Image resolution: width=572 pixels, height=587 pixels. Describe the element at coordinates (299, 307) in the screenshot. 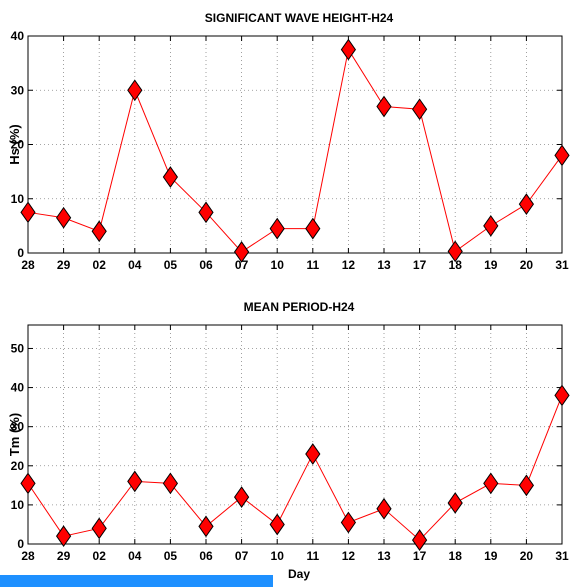

I see `chart-title: MEAN PERIOD-H24` at that location.